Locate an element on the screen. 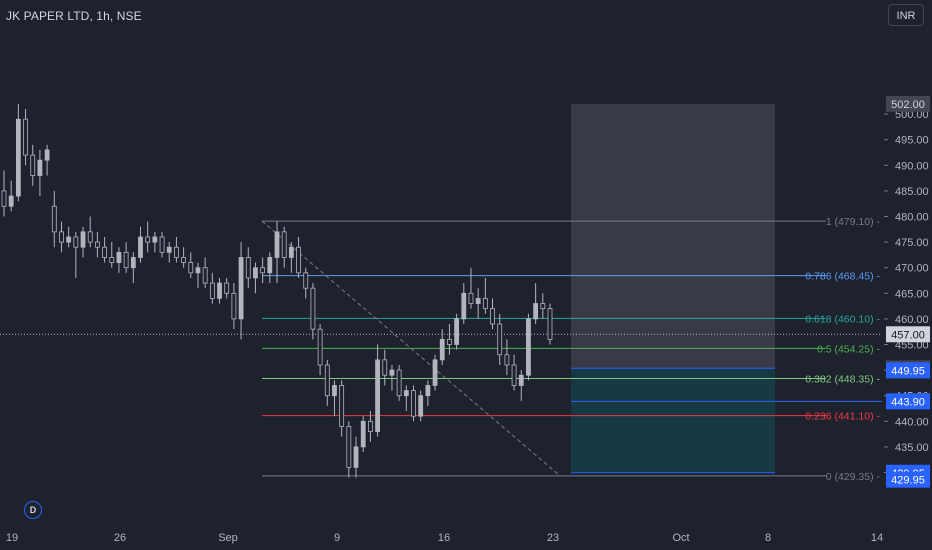 The height and width of the screenshot is (550, 932). stop-loss-zone is located at coordinates (673, 236).